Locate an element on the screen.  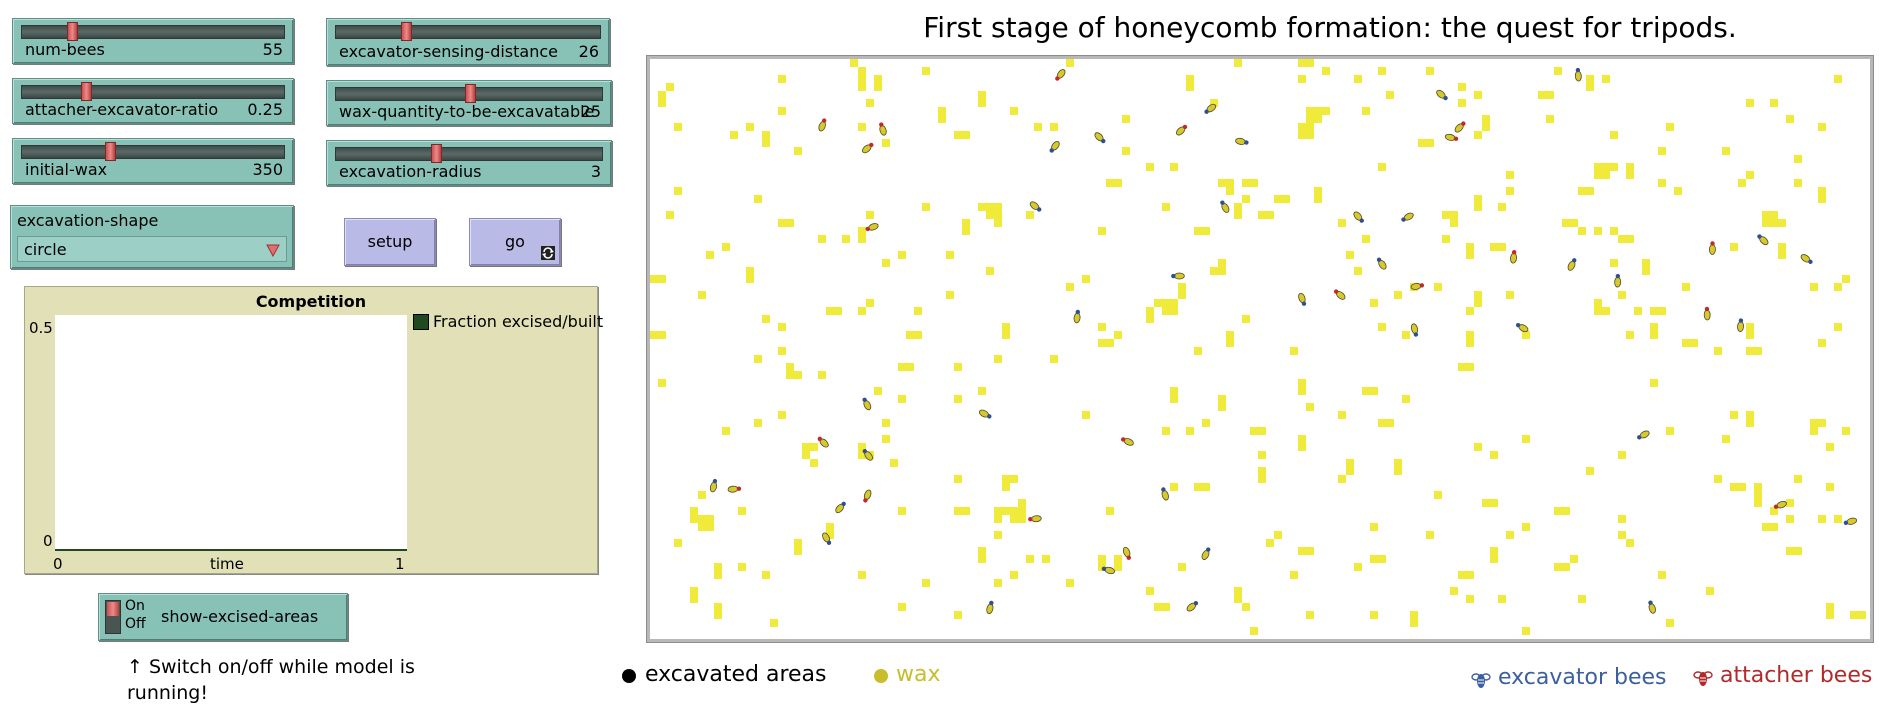
chooser-select: circle is located at coordinates (152, 249).